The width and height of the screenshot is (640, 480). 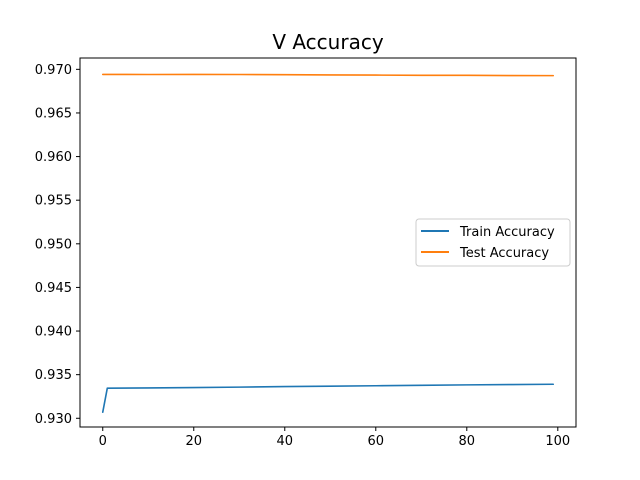 What do you see at coordinates (376, 441) in the screenshot?
I see `x-tick-label: 60` at bounding box center [376, 441].